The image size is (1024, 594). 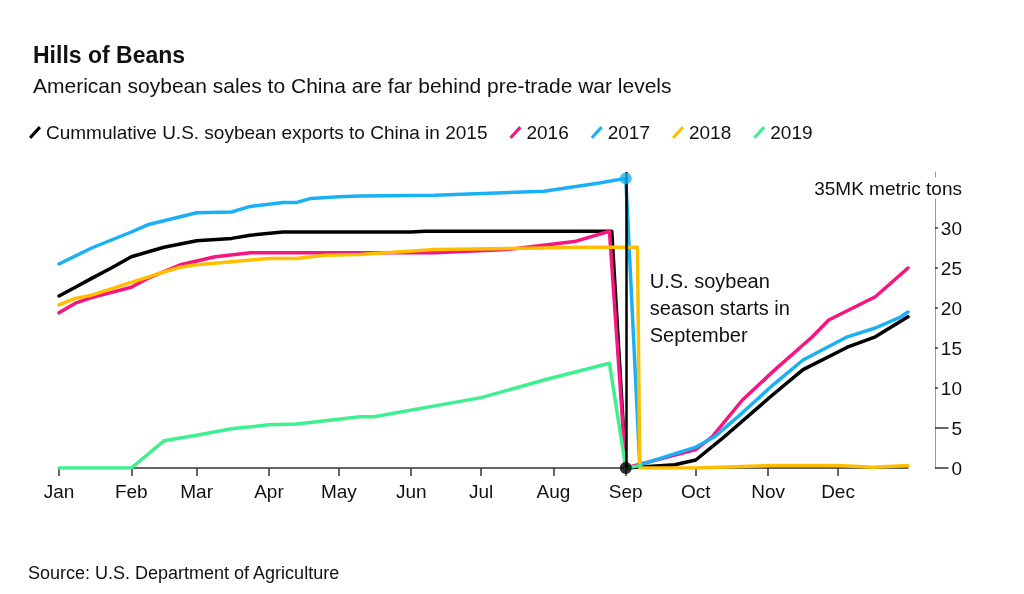 I want to click on legend-label: 2016, so click(x=547, y=132).